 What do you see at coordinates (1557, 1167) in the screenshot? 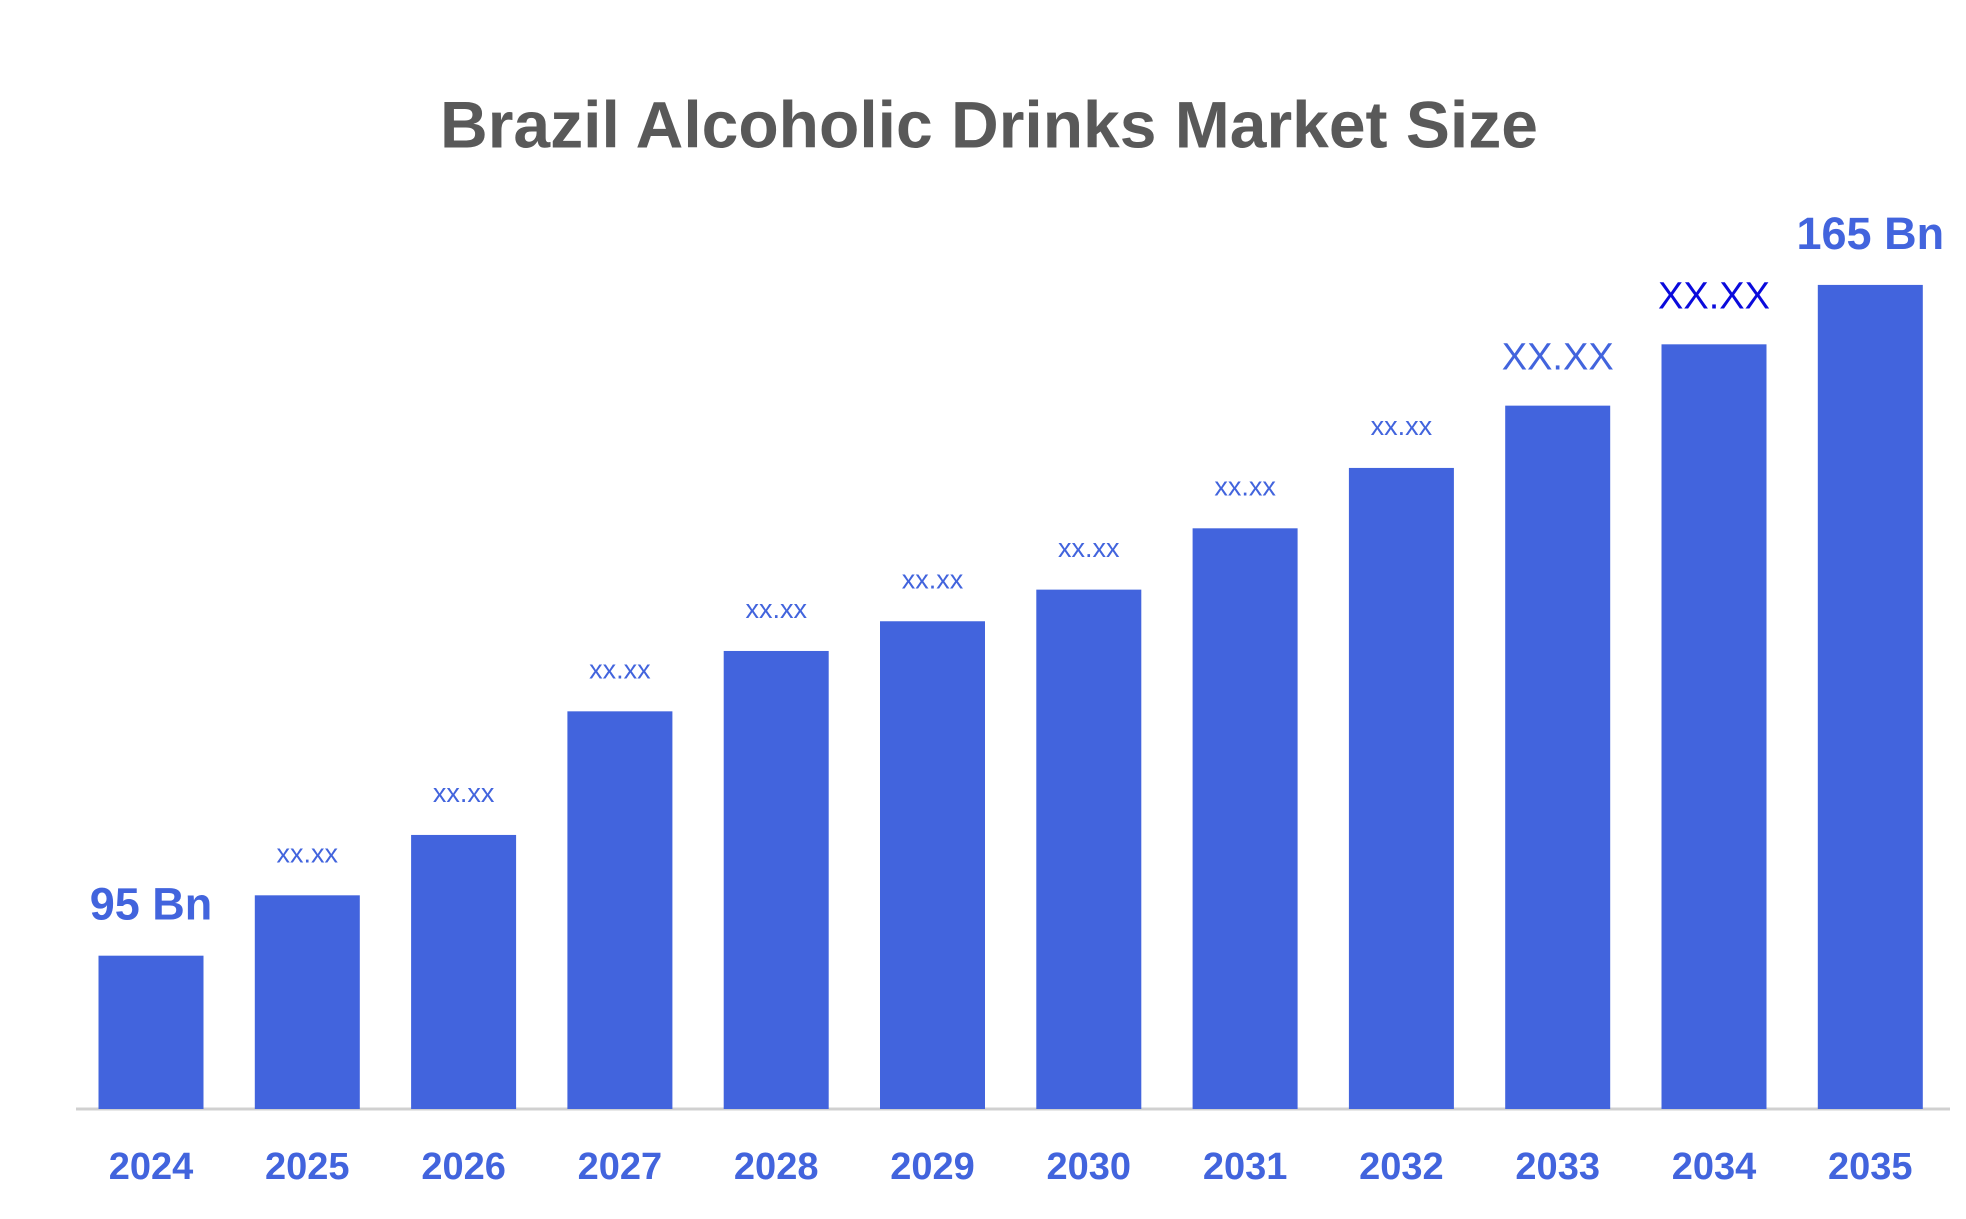
I see `x-tick-label: 2033` at bounding box center [1557, 1167].